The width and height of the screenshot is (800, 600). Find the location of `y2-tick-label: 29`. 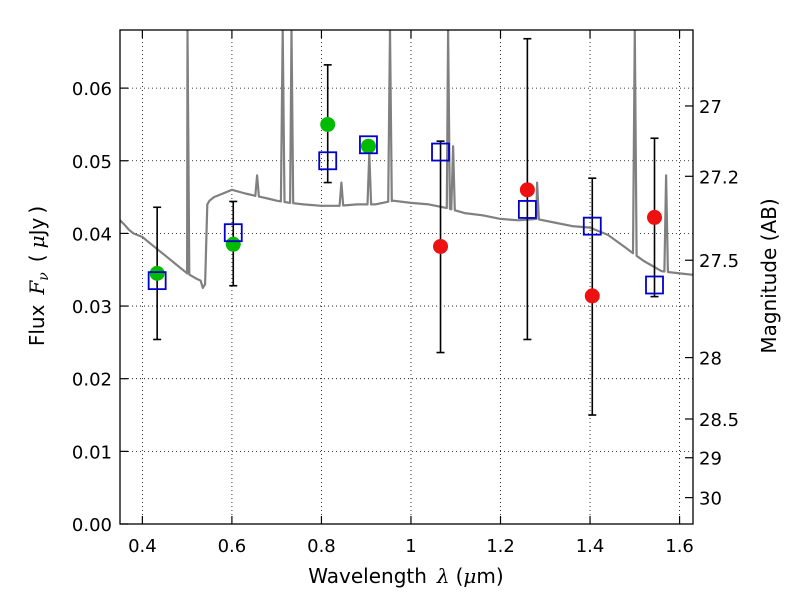

y2-tick-label: 29 is located at coordinates (710, 459).